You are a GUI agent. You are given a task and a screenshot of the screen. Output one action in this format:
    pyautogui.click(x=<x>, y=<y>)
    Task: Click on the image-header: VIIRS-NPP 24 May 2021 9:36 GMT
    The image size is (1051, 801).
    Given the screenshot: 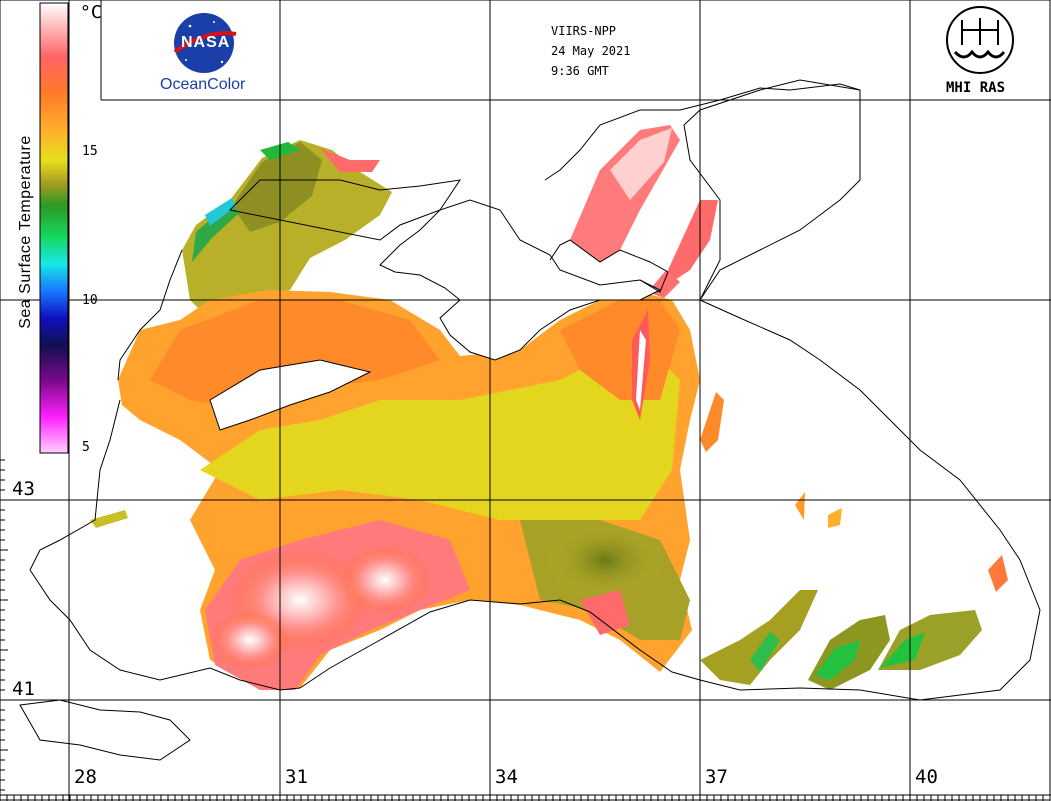 What is the action you would take?
    pyautogui.click(x=590, y=51)
    